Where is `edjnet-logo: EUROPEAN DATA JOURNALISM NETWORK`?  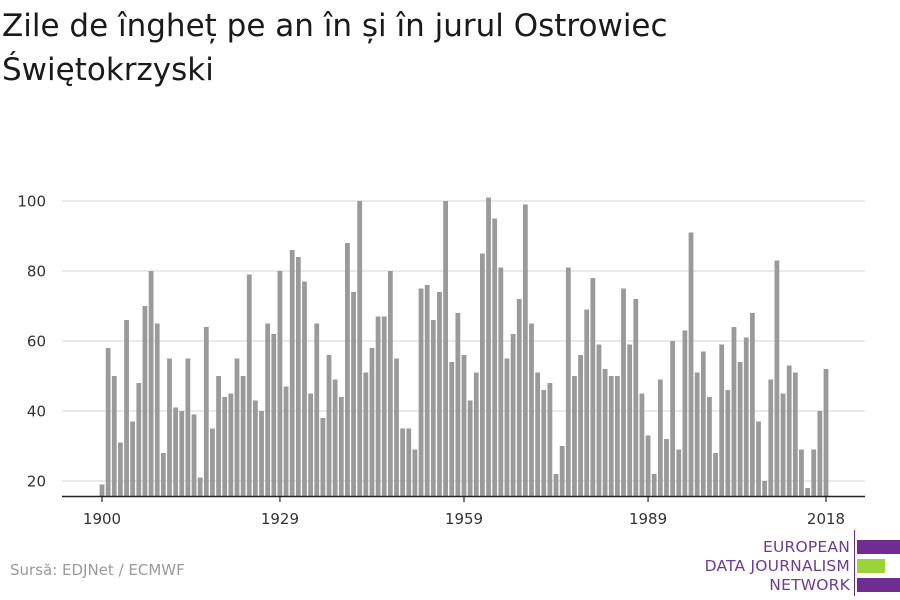
edjnet-logo: EUROPEAN DATA JOURNALISM NETWORK is located at coordinates (800, 563).